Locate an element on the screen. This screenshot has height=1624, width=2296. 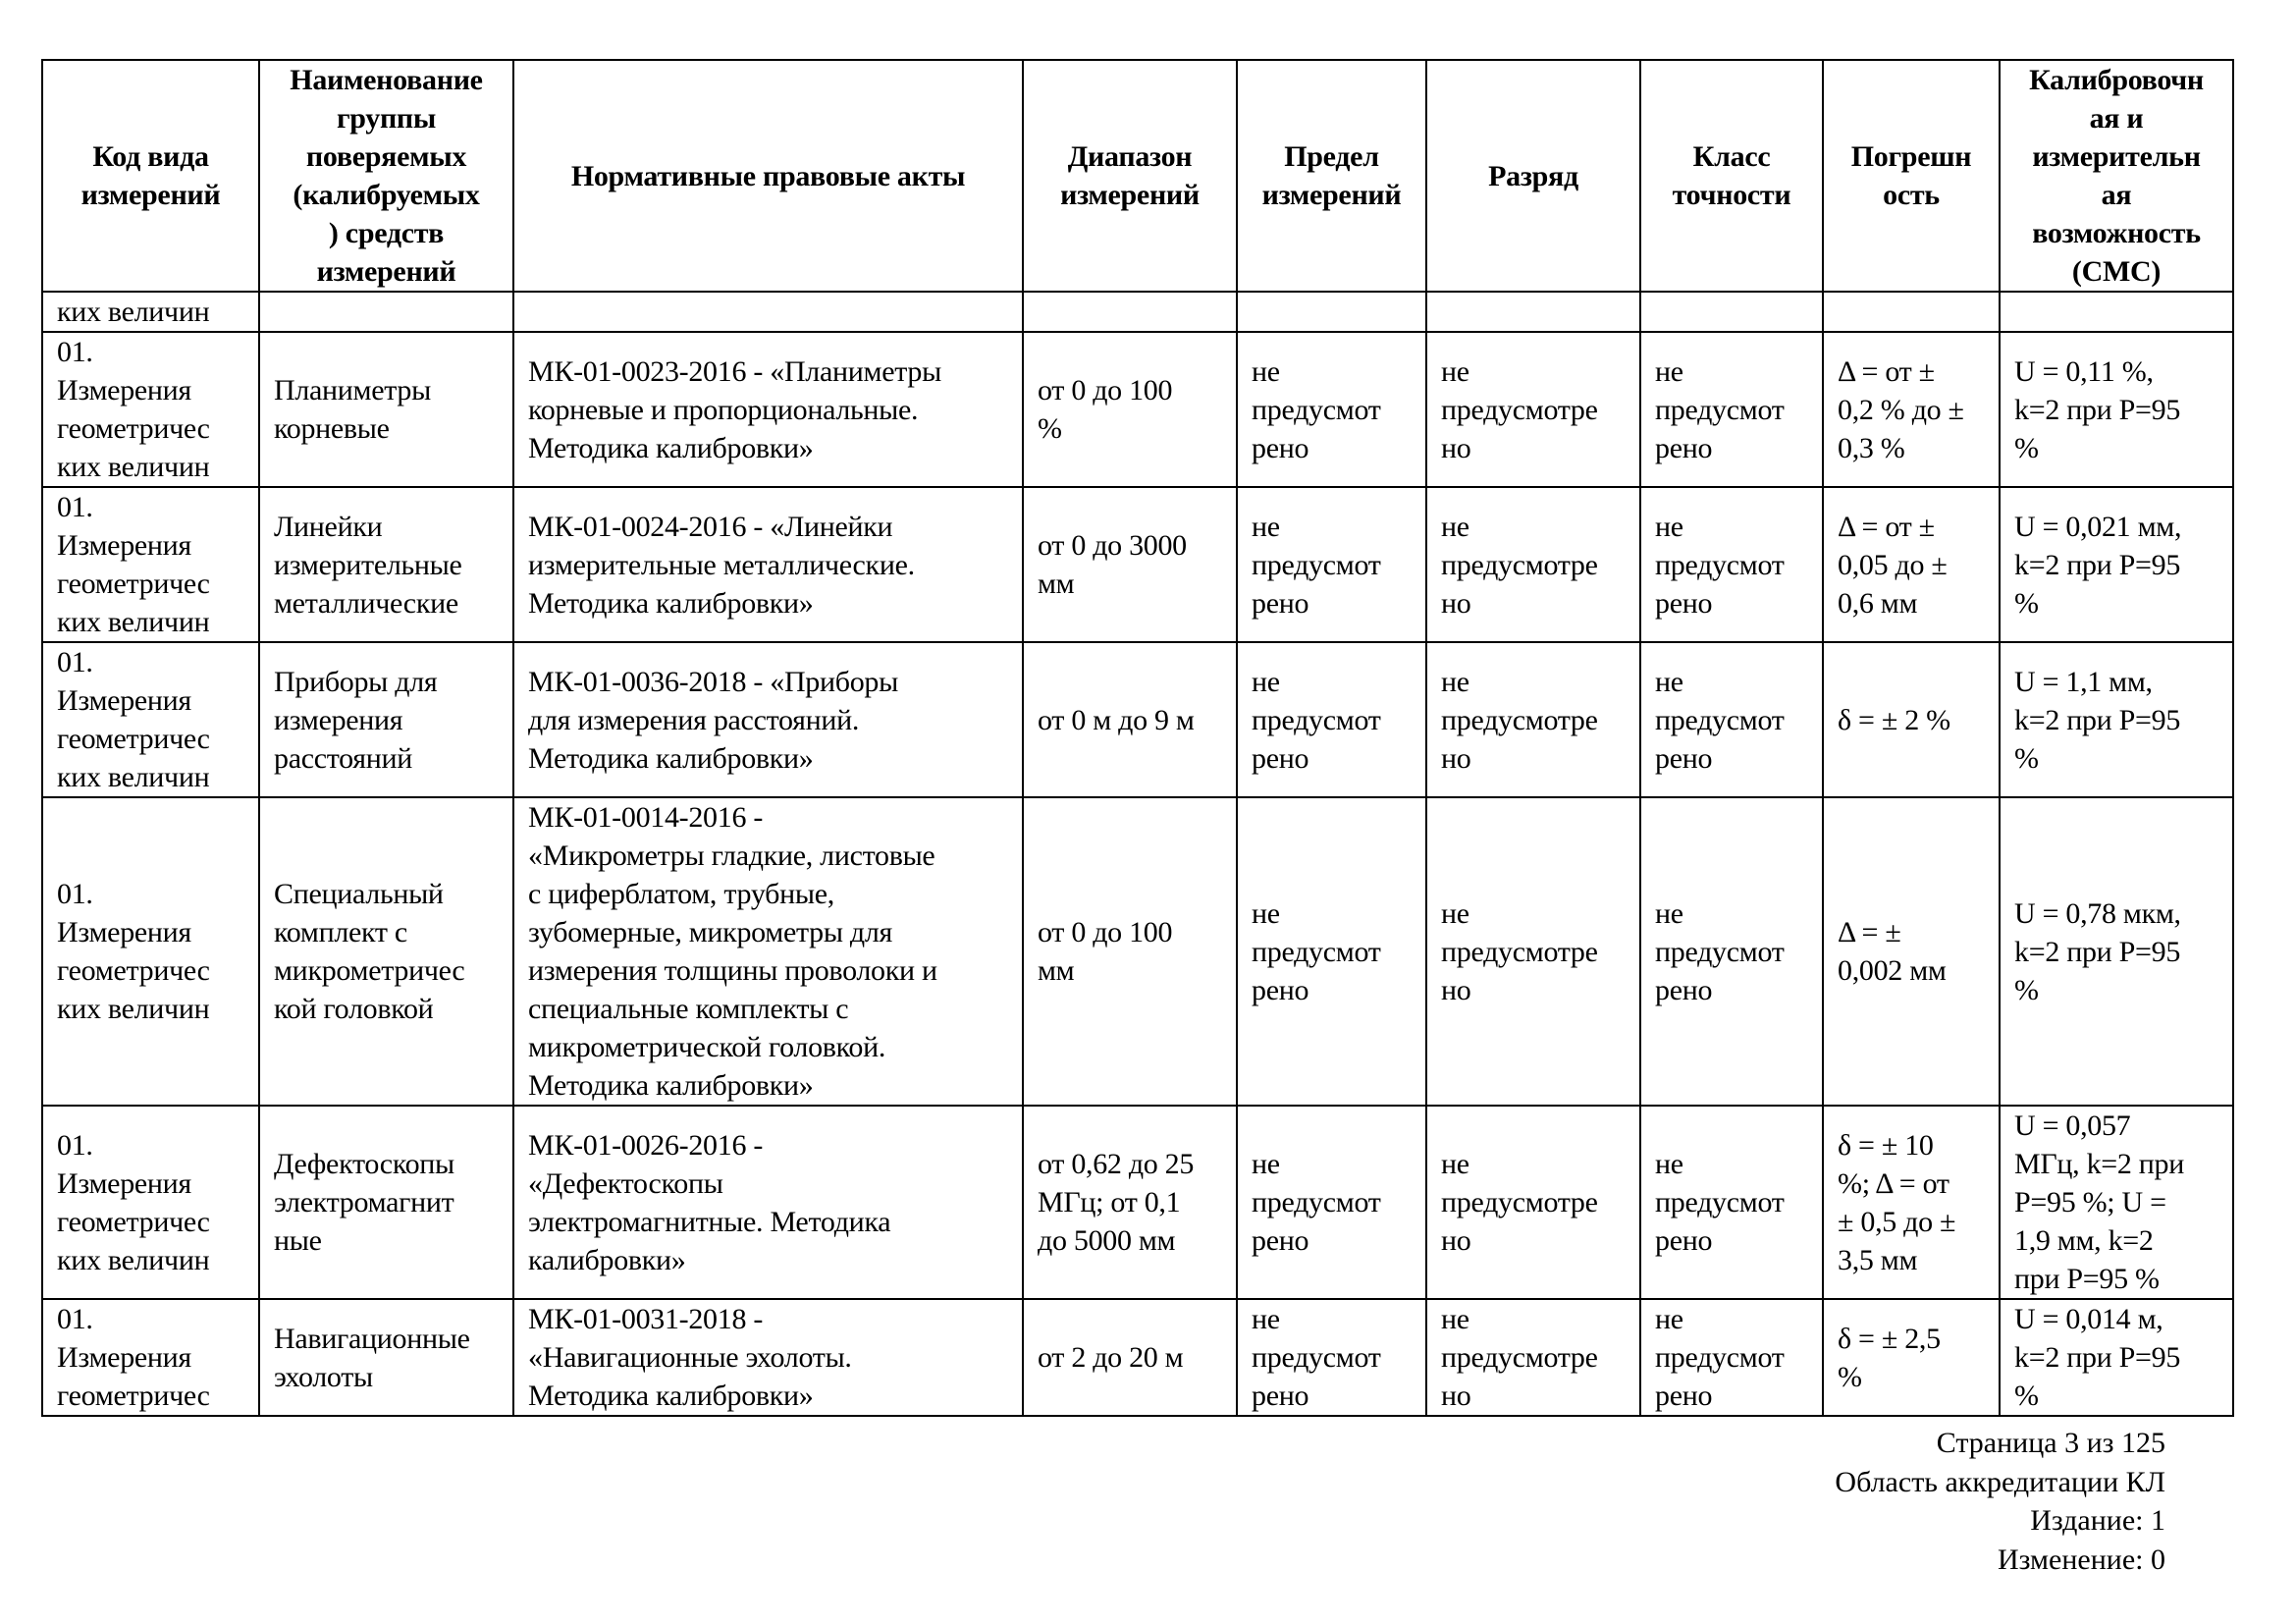
table-cell: ких величин is located at coordinates (151, 312).